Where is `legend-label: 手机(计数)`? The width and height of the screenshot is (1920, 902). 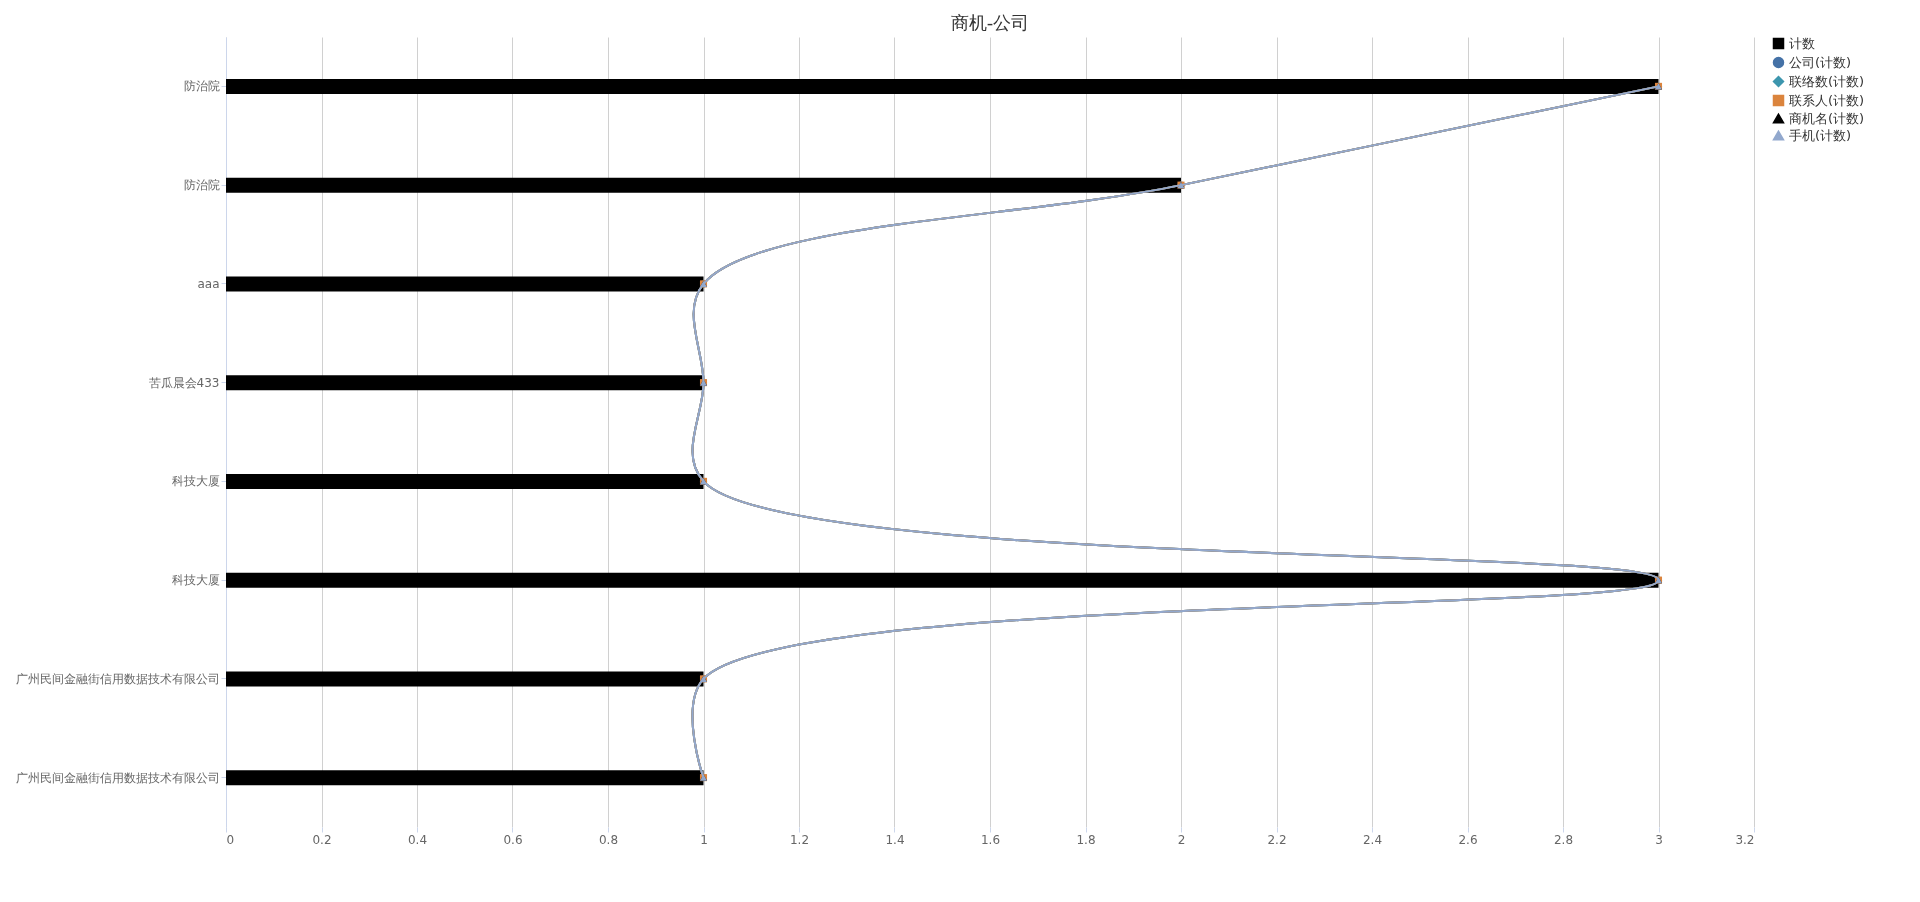
legend-label: 手机(计数) is located at coordinates (1820, 135).